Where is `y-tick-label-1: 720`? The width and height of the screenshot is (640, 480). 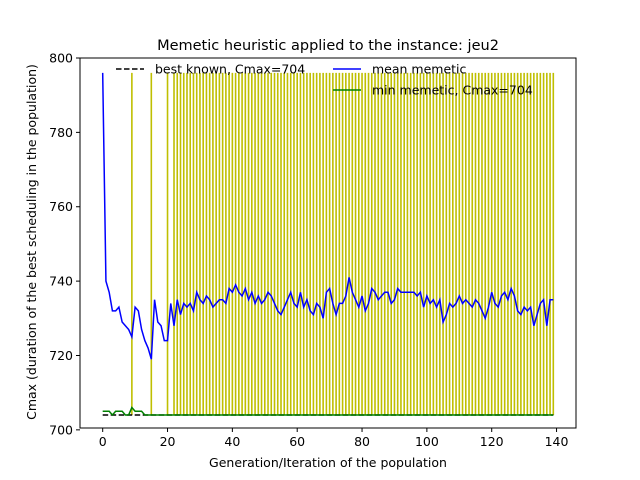
y-tick-label-1: 720 is located at coordinates (61, 355).